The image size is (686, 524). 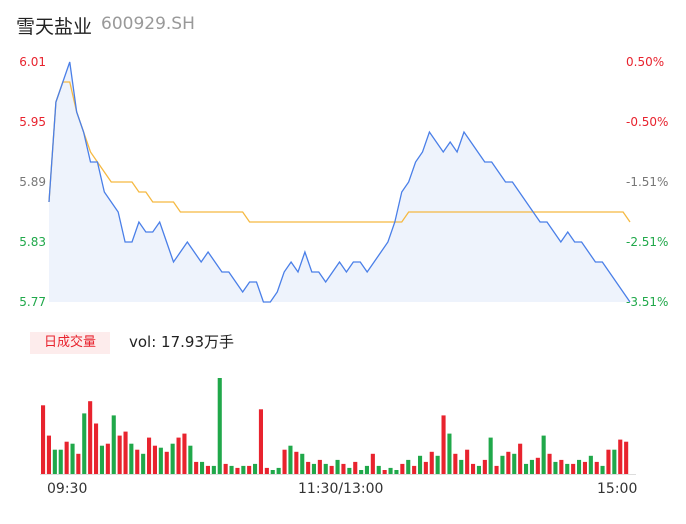 I want to click on pct-label-top: 0.50%, so click(x=645, y=62).